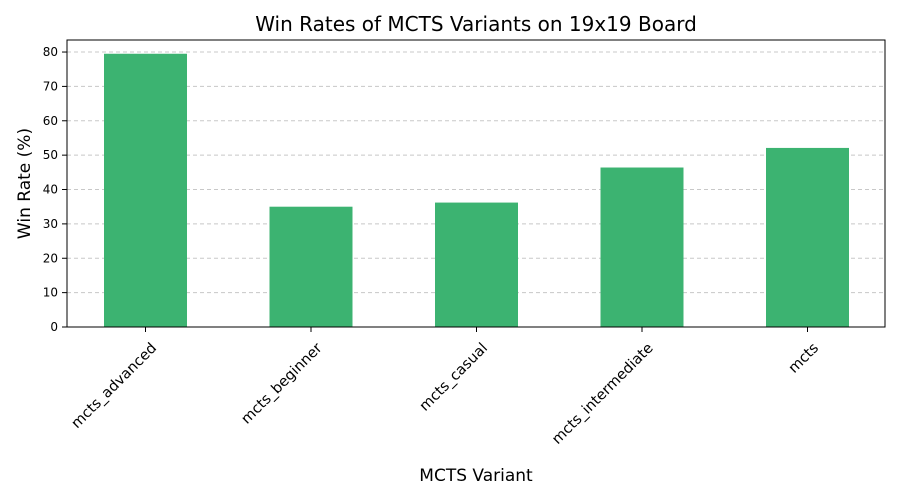 The image size is (900, 500). What do you see at coordinates (25, 183) in the screenshot?
I see `y-axis-title: Win Rate (%)` at bounding box center [25, 183].